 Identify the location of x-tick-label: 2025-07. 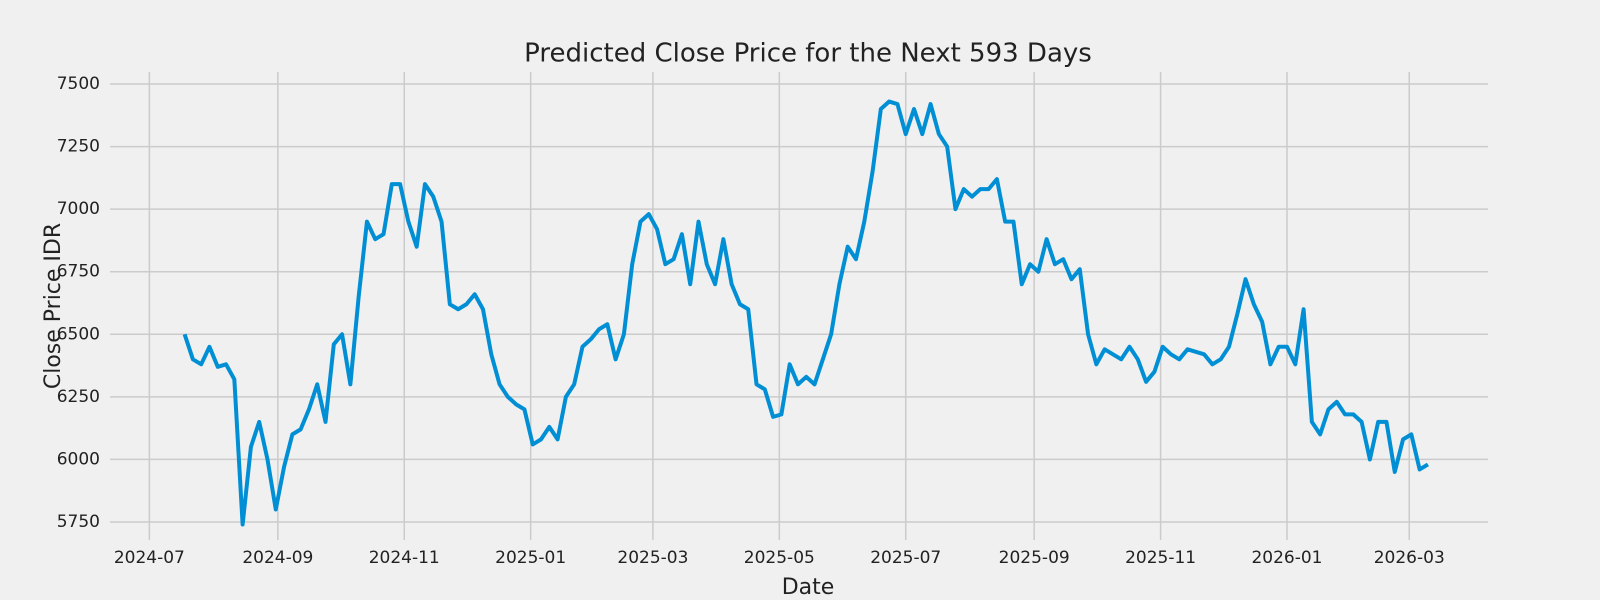
(905, 558).